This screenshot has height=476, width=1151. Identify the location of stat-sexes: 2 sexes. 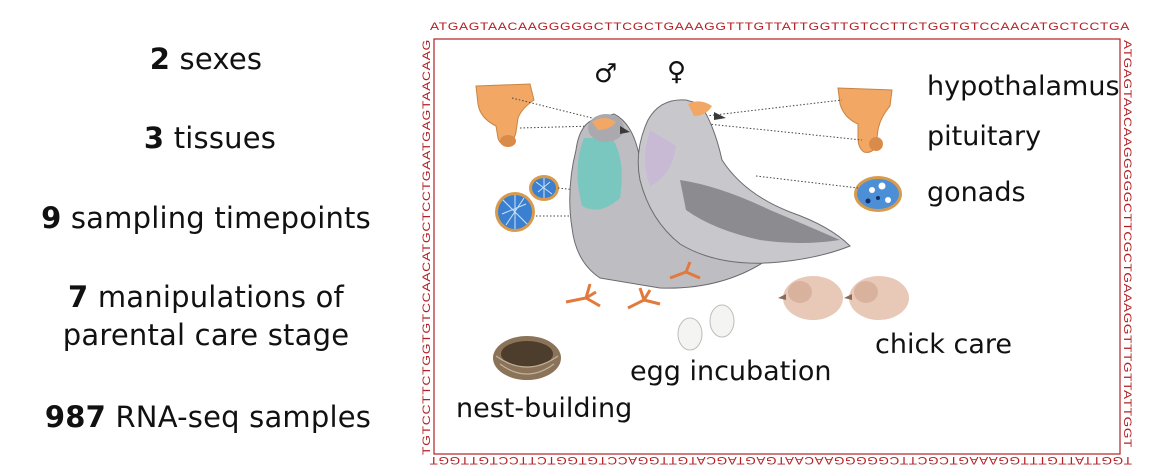
(206, 59).